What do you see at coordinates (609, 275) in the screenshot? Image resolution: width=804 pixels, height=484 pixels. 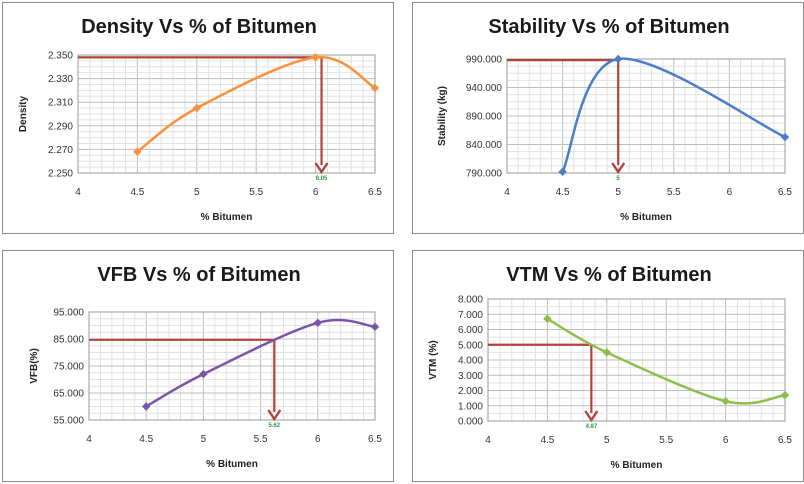 I see `vtm-chart-title: VTM Vs % of Bitumen` at bounding box center [609, 275].